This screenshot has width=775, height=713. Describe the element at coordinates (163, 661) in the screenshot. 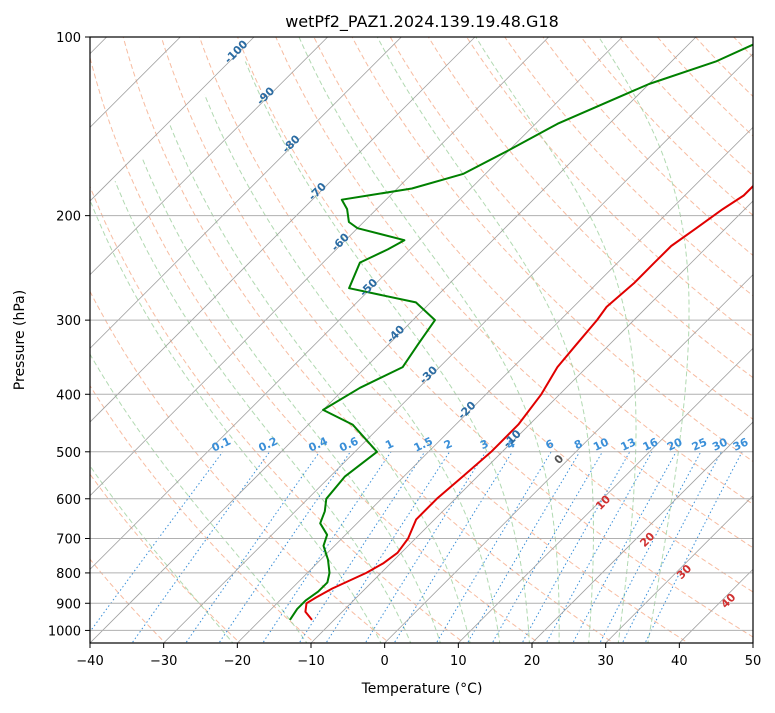

I see `x-tick-label: −30` at that location.